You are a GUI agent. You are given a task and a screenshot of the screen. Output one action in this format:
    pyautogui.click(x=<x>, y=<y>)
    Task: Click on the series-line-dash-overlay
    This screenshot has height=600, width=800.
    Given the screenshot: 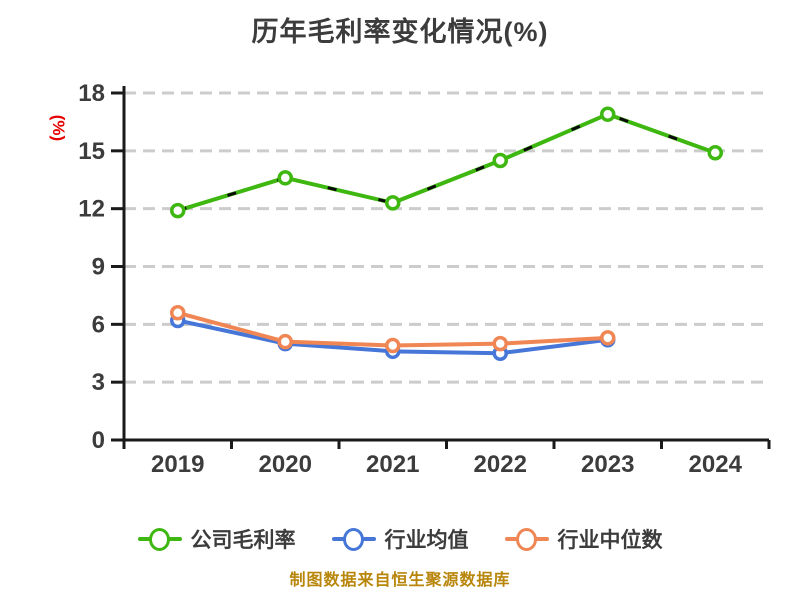 What is the action you would take?
    pyautogui.click(x=446, y=162)
    